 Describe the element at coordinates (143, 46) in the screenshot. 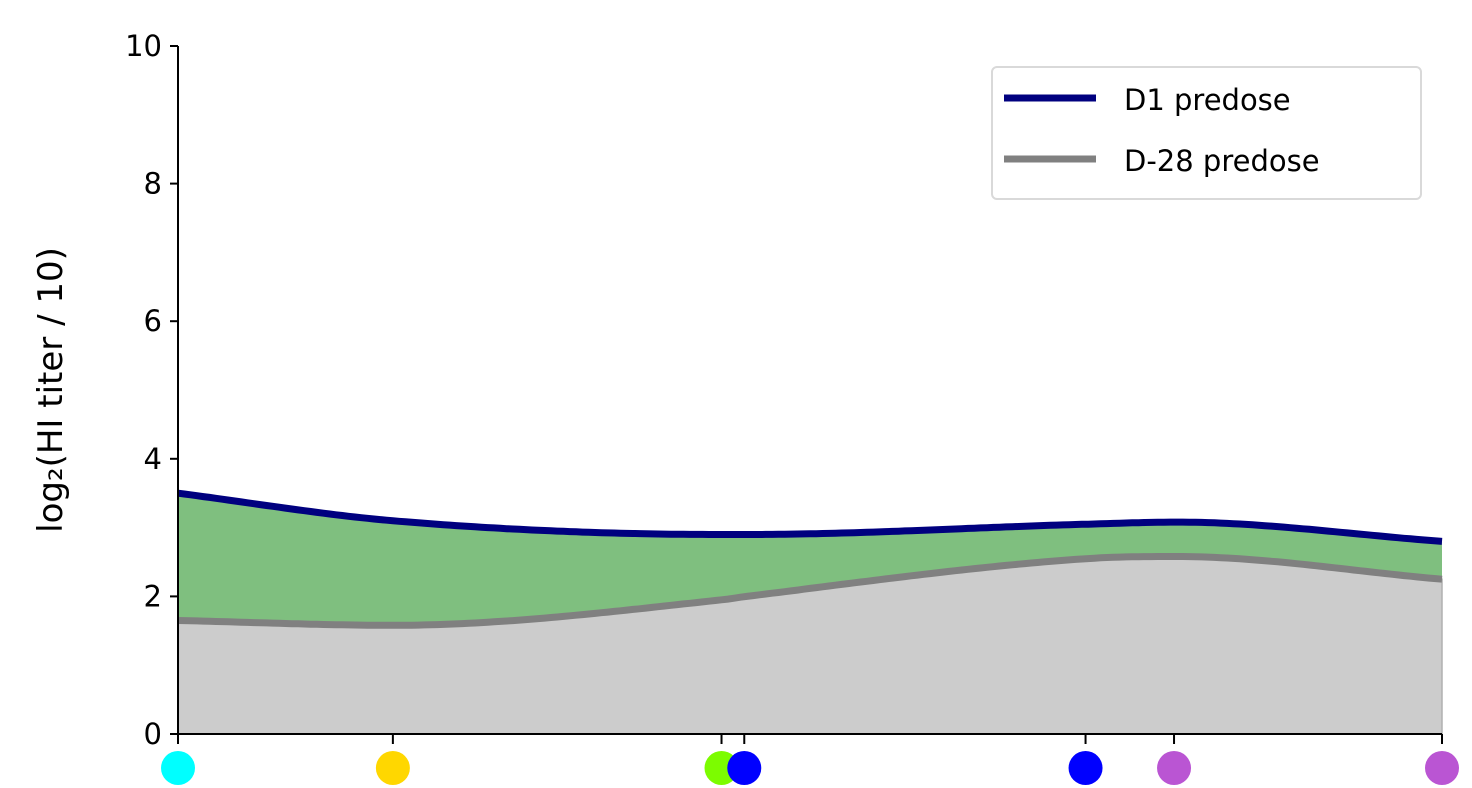

I see `y-tick-label: 10` at that location.